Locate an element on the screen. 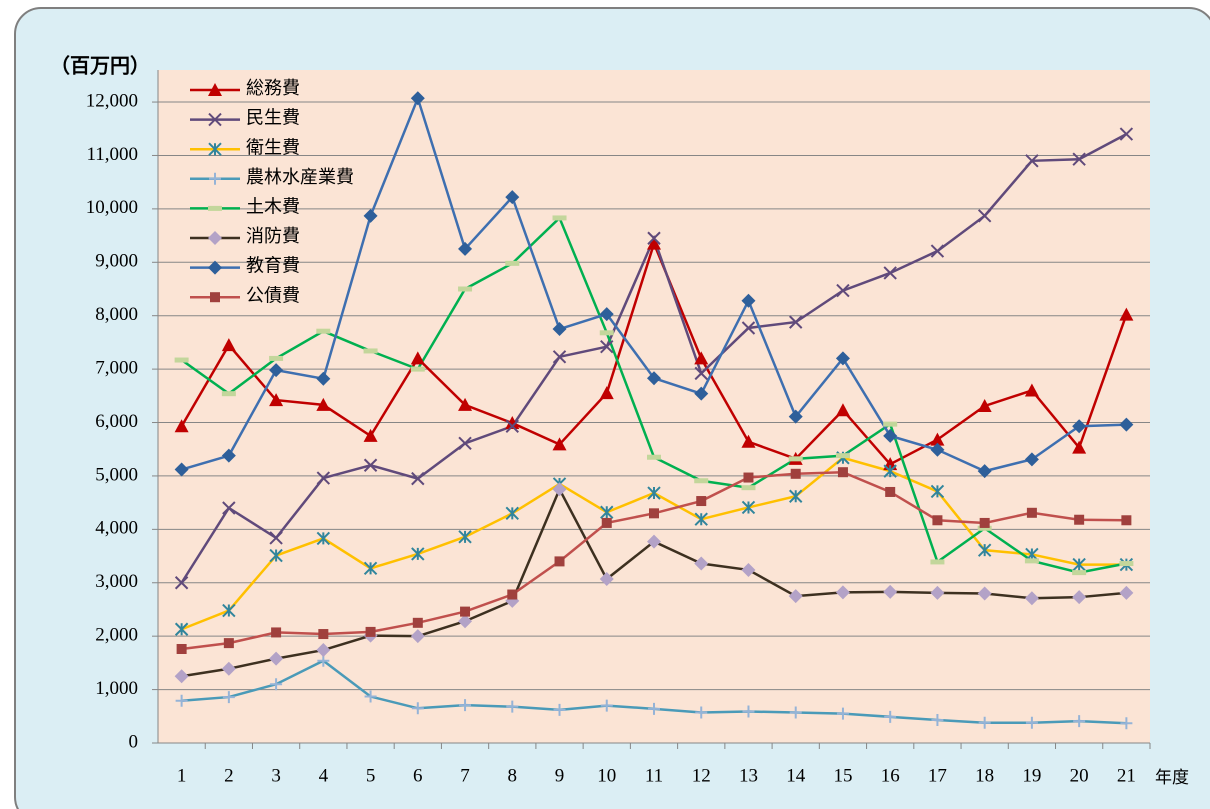 This screenshot has width=1210, height=809. y-tick-label: 7,000 is located at coordinates (116, 367).